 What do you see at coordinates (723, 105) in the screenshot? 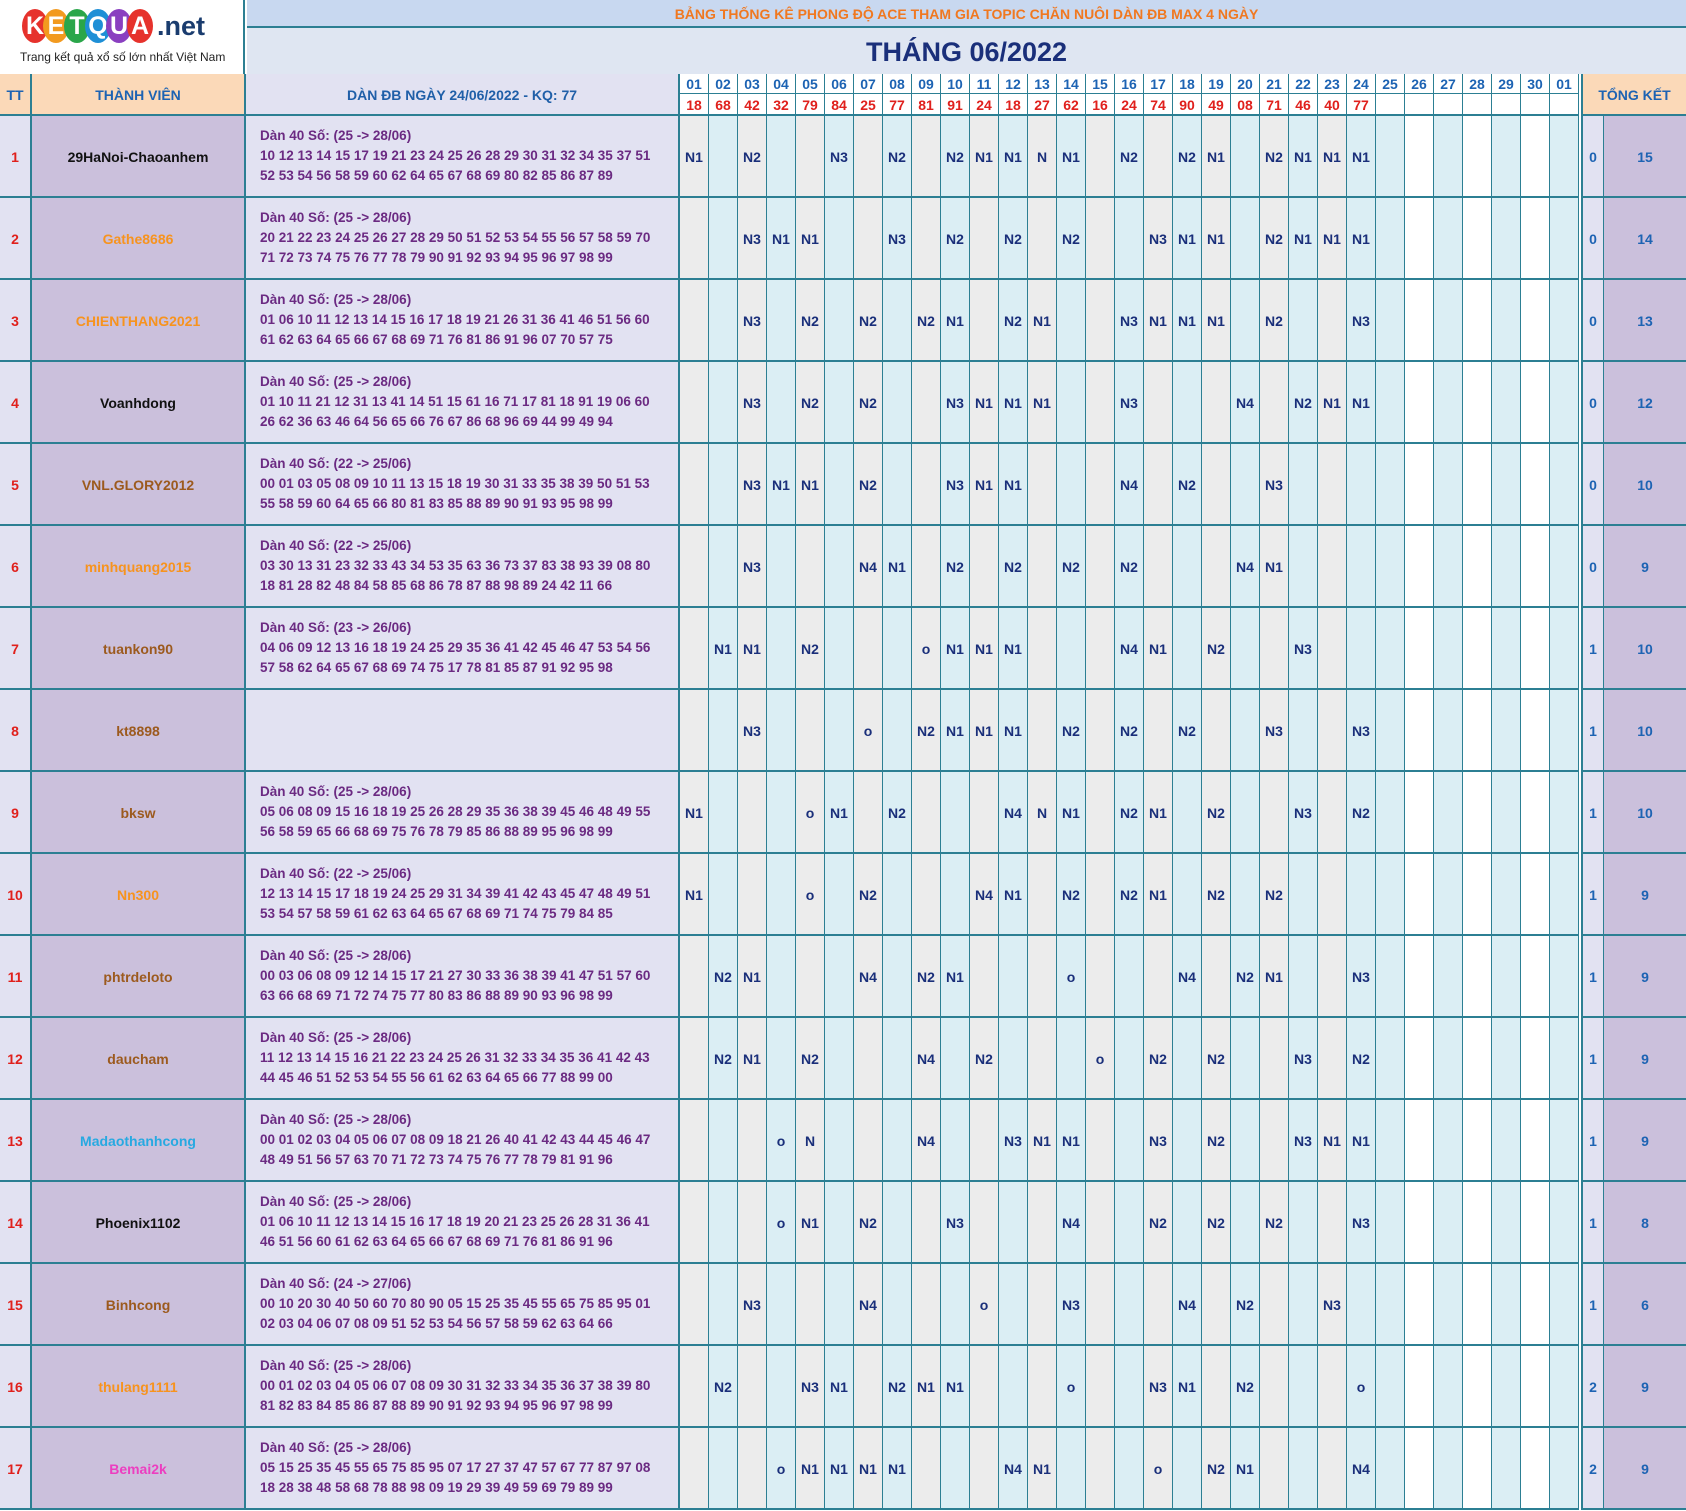
I see `day-result: 68` at bounding box center [723, 105].